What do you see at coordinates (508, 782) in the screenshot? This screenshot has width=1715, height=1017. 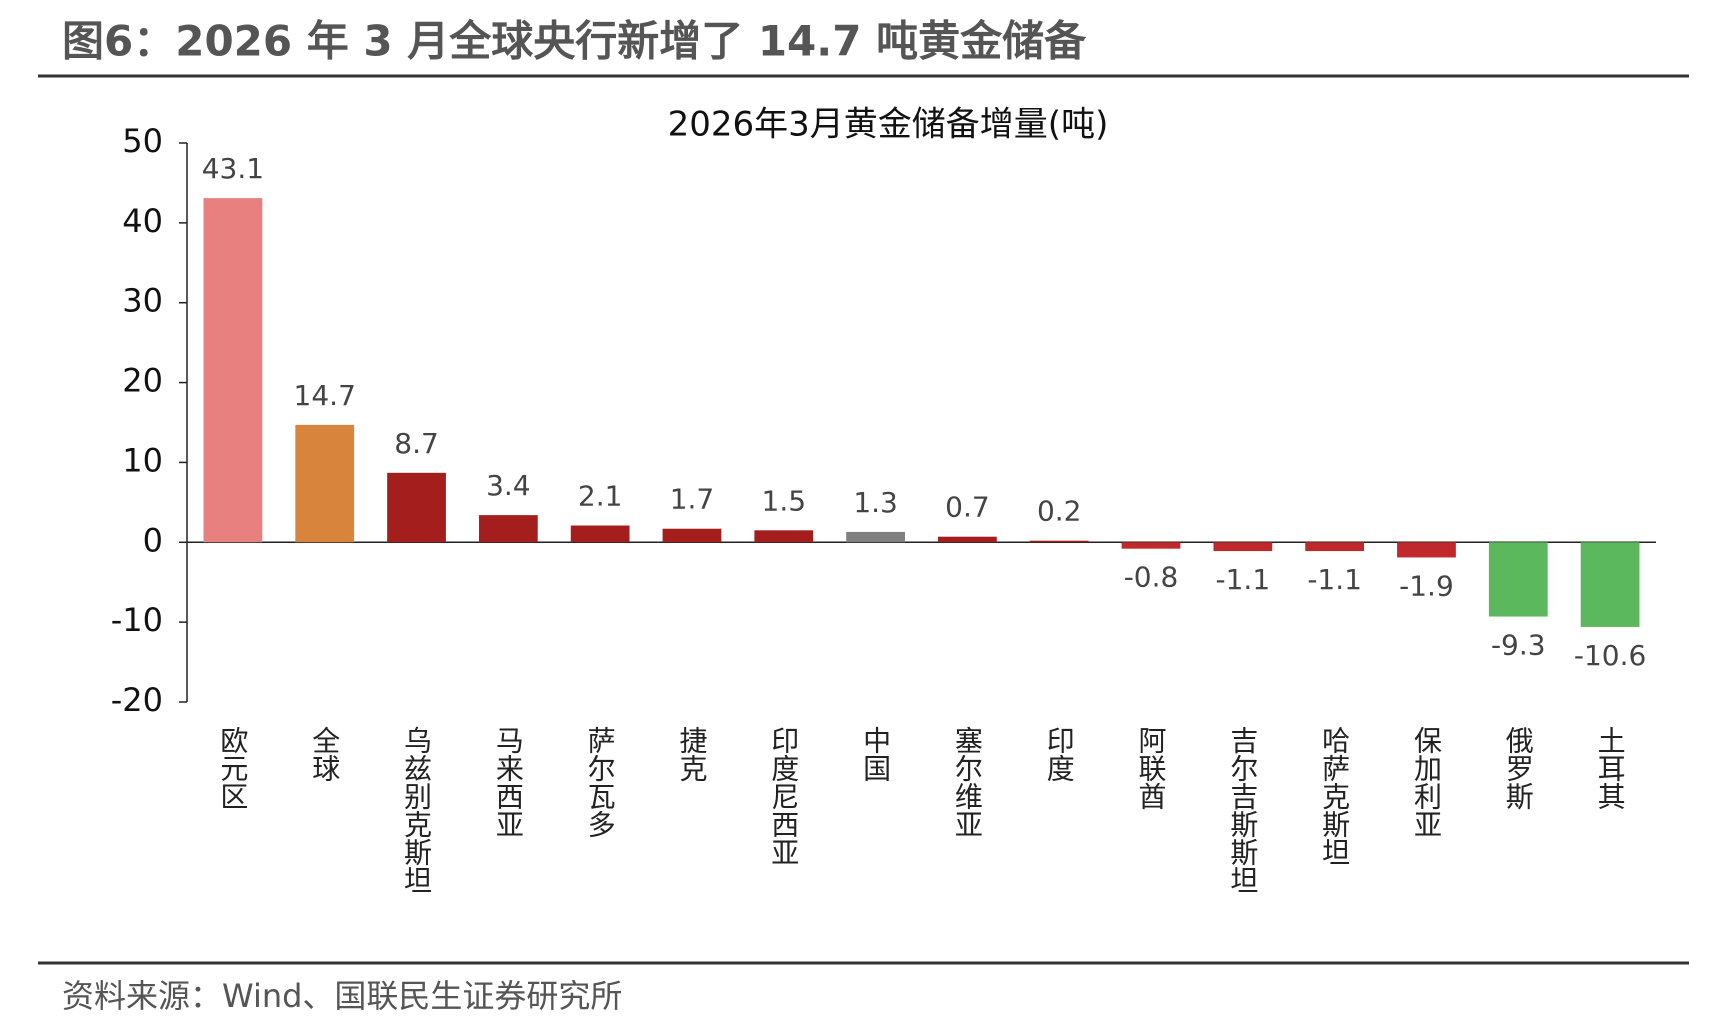 I see `x-tick-label: 马来西亚` at bounding box center [508, 782].